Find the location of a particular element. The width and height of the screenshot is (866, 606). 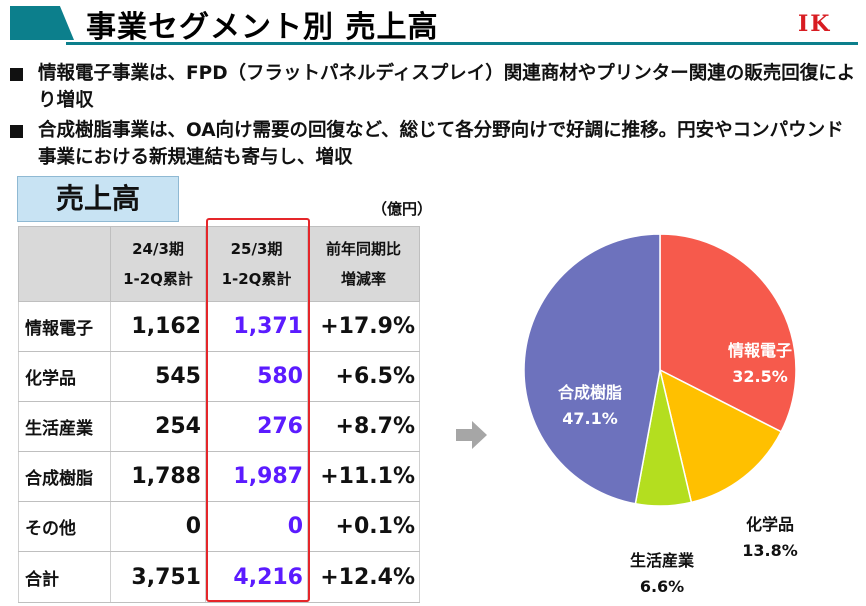

pie-slice-label: 化学品 is located at coordinates (770, 524).